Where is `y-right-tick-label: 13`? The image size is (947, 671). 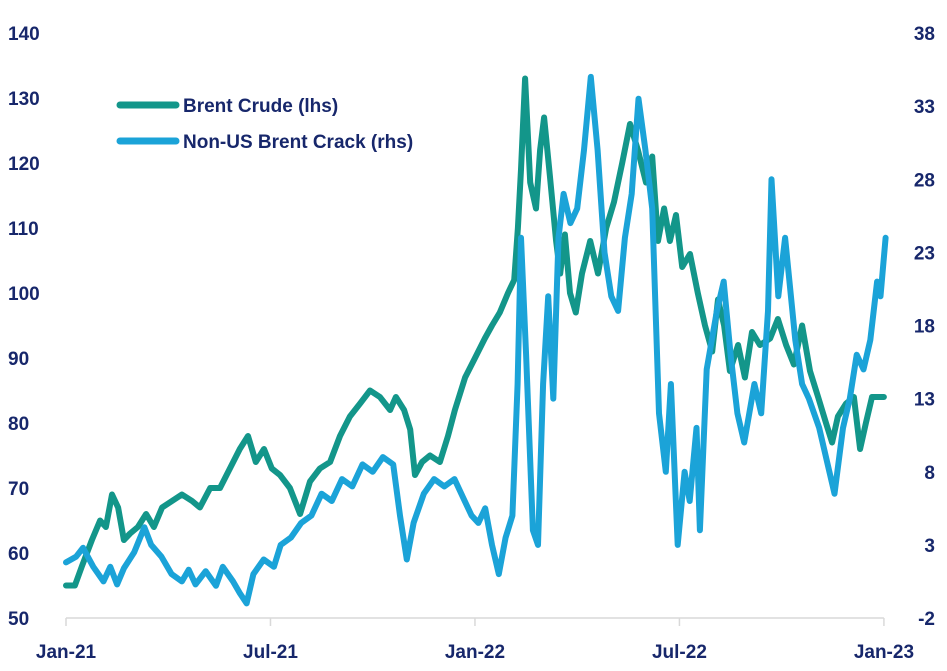 y-right-tick-label: 13 is located at coordinates (924, 400).